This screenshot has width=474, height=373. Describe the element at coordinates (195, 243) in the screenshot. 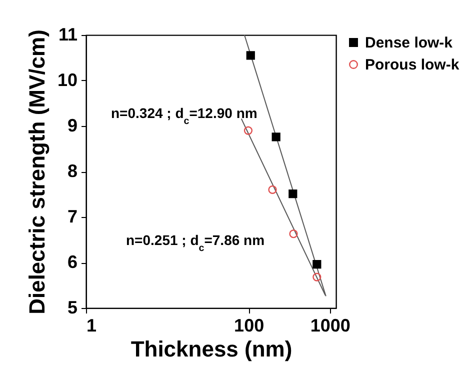

I see `annotation: n=0.251 ; d$_{c}$=7.86 nm` at that location.